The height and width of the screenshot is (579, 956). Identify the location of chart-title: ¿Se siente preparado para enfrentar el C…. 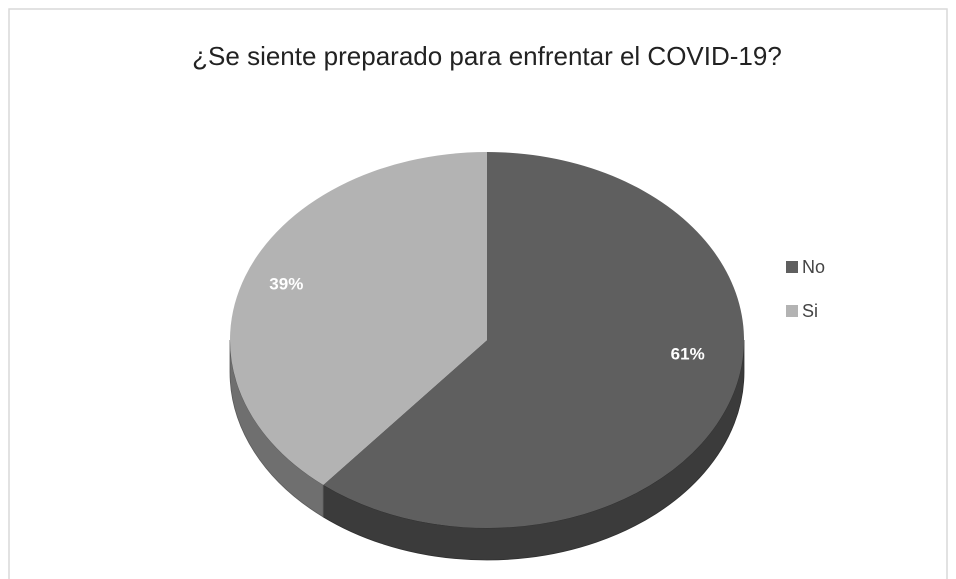
(487, 56).